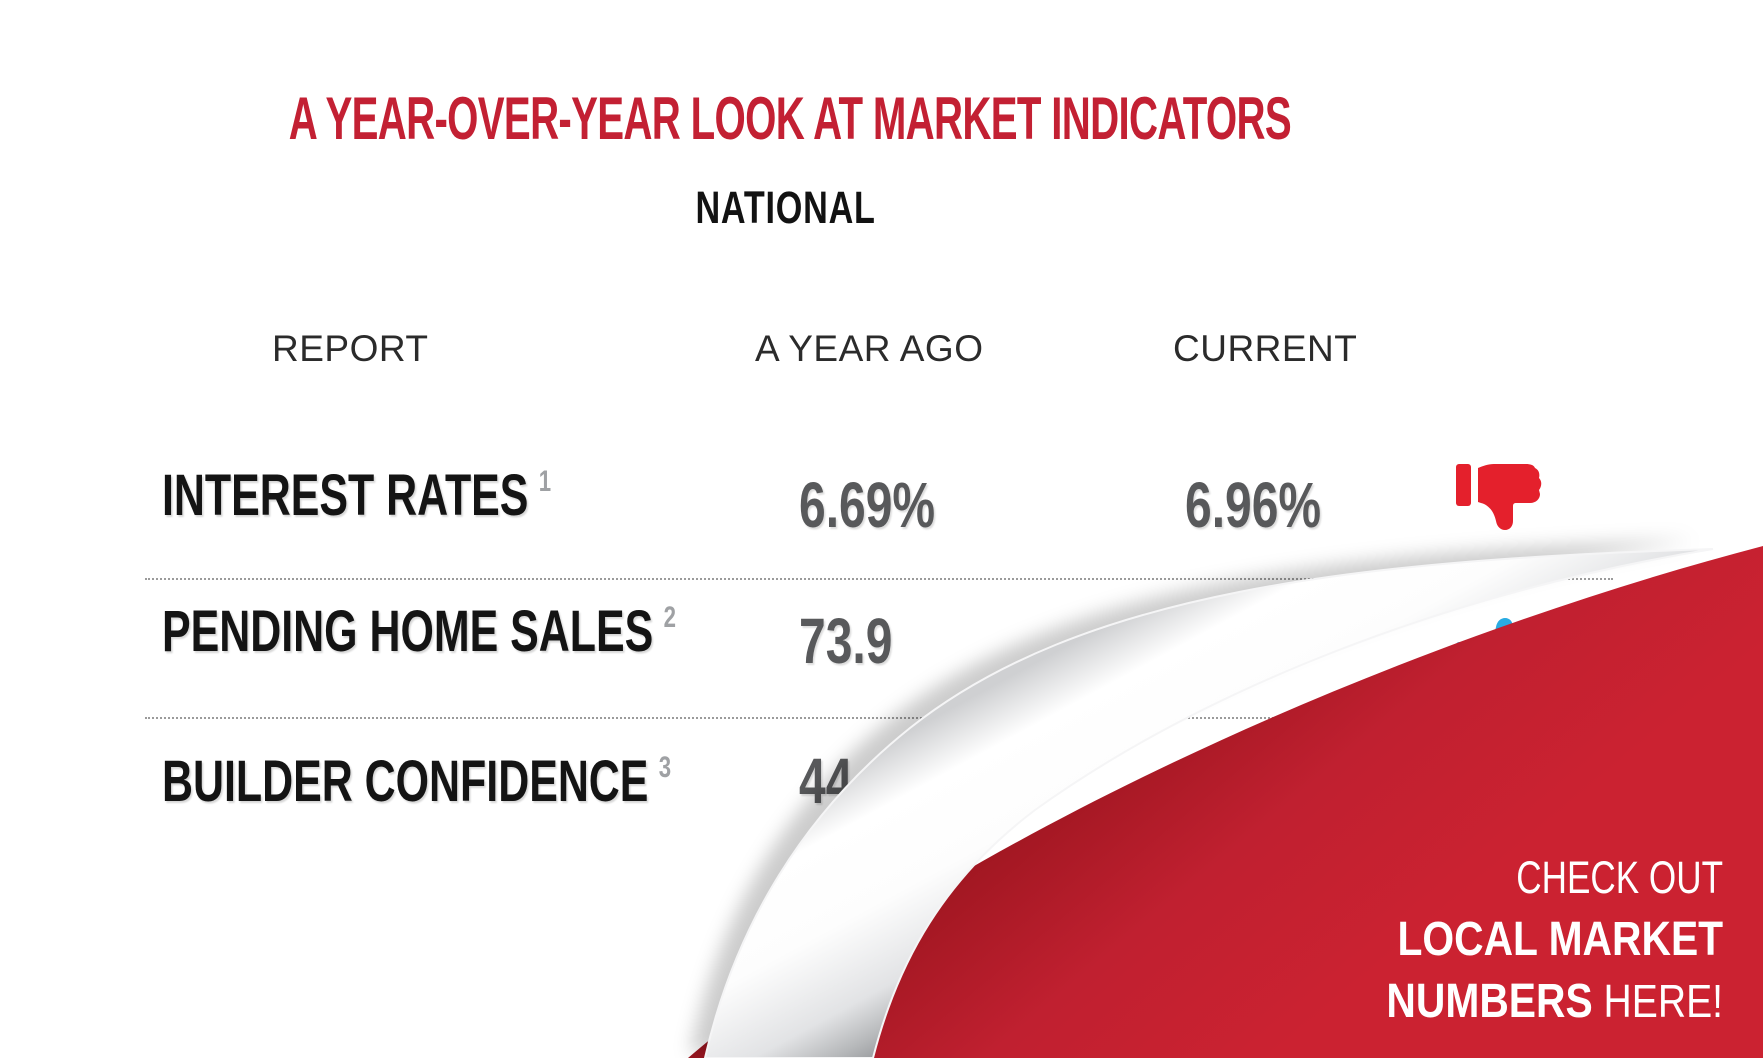 The height and width of the screenshot is (1058, 1763). What do you see at coordinates (665, 767) in the screenshot?
I see `footnote-marker: 3` at bounding box center [665, 767].